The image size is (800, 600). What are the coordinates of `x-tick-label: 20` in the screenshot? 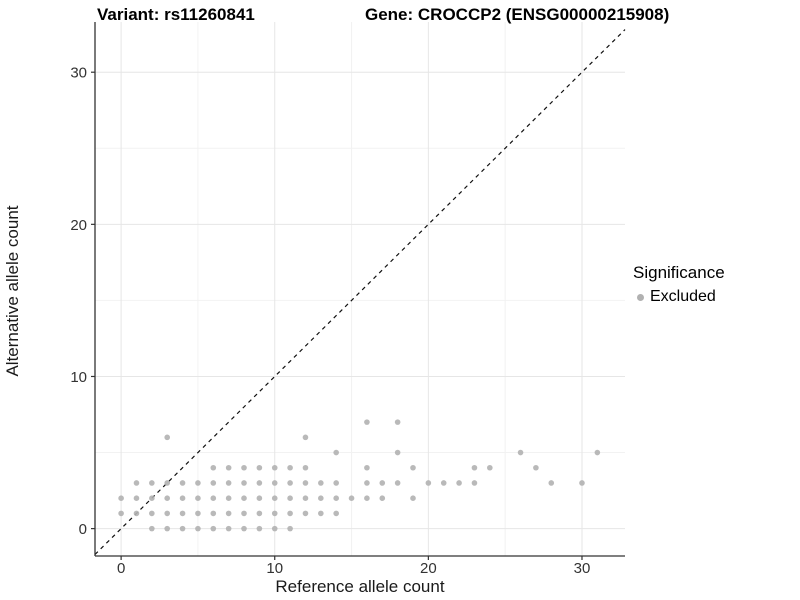 It's located at (428, 568).